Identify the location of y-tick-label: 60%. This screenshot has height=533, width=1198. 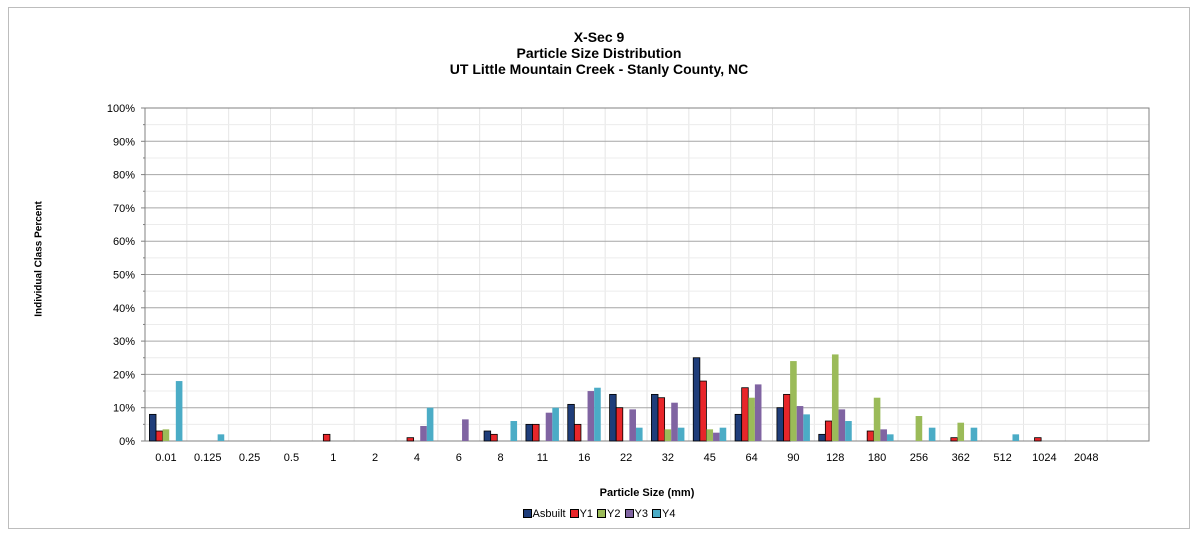
(124, 242).